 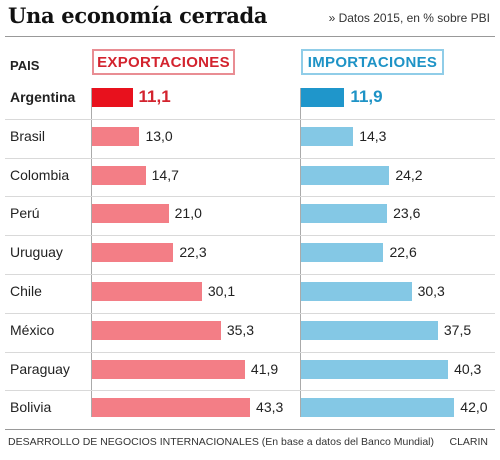 I want to click on country-label: Brasil, so click(x=28, y=135).